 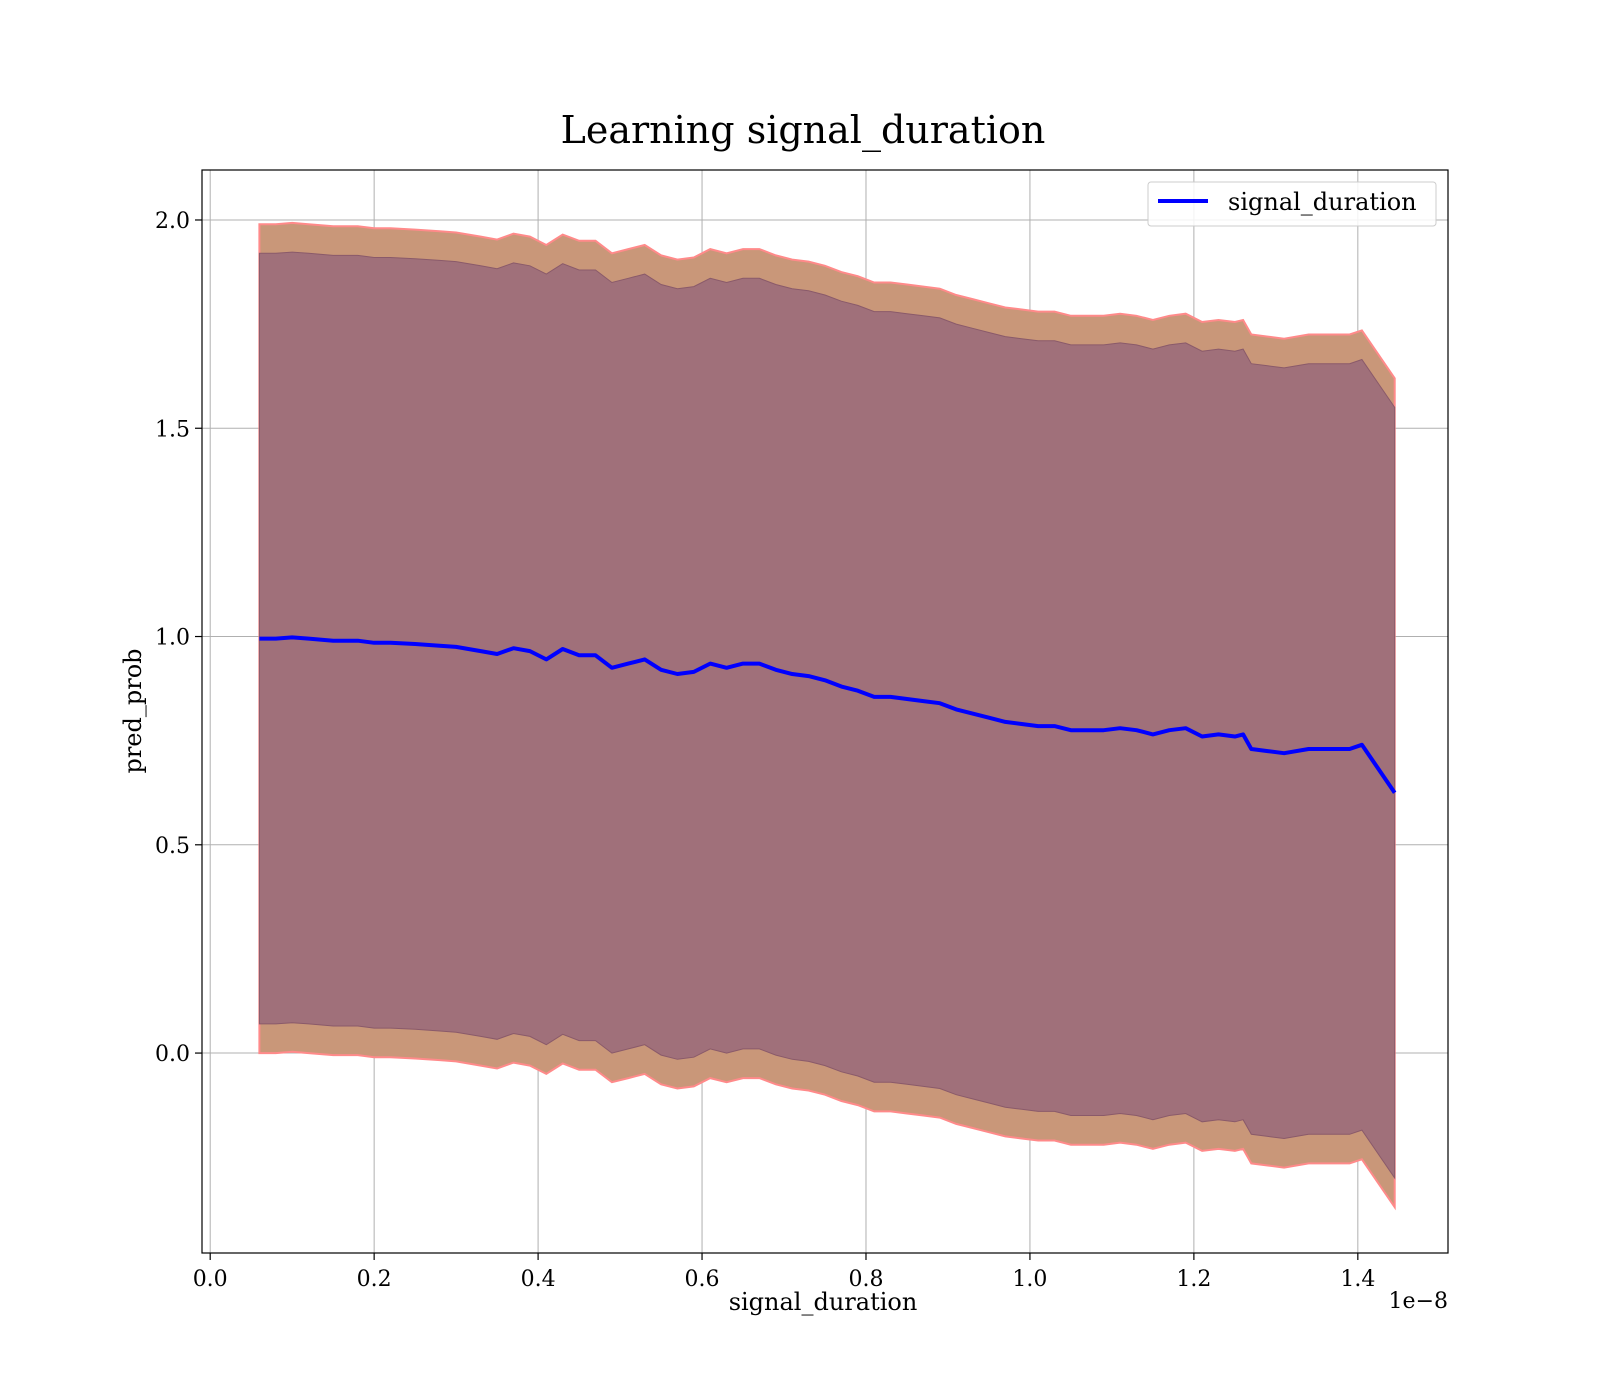 I want to click on legend-box, so click(x=1292, y=204).